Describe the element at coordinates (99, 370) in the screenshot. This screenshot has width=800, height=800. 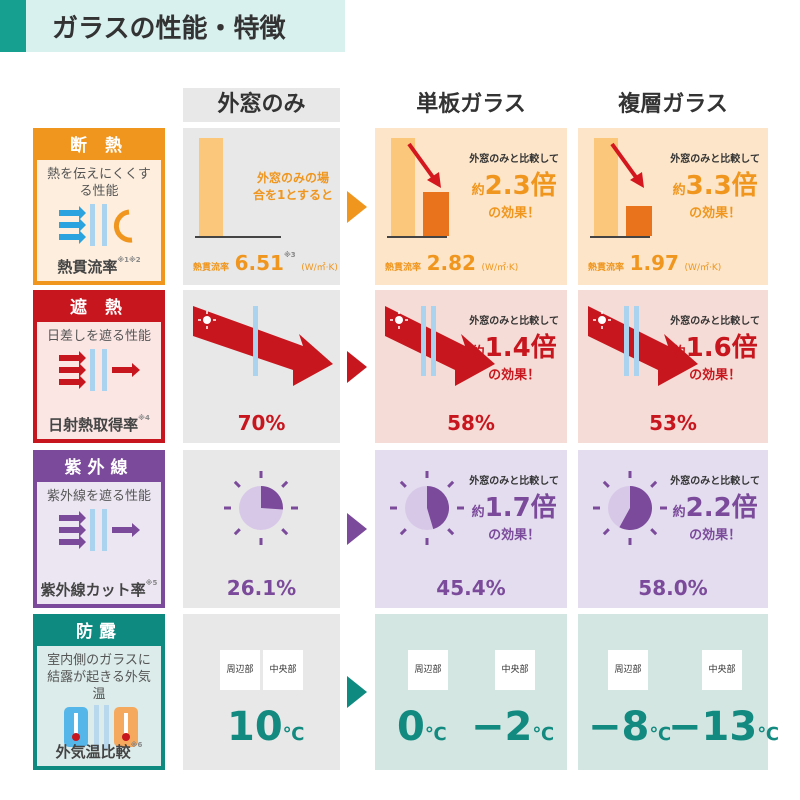
I see `sun-arrow-icon` at that location.